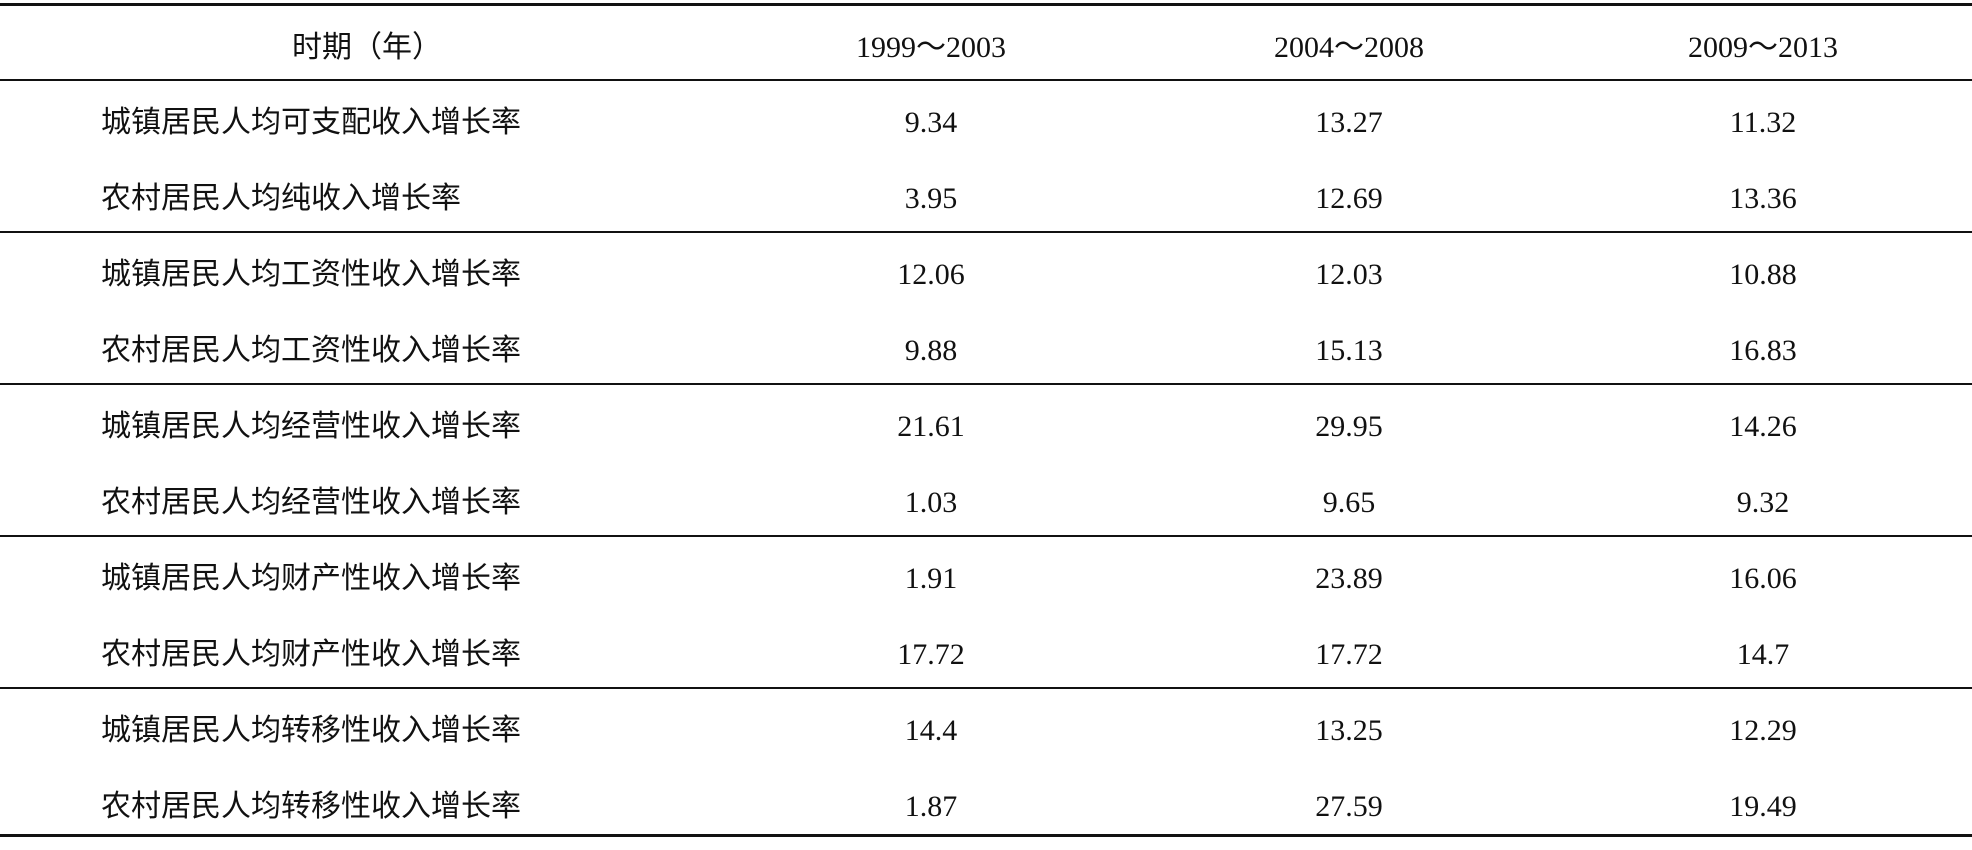 The height and width of the screenshot is (850, 1972). Describe the element at coordinates (1349, 47) in the screenshot. I see `header-cell: 2004～2008` at that location.